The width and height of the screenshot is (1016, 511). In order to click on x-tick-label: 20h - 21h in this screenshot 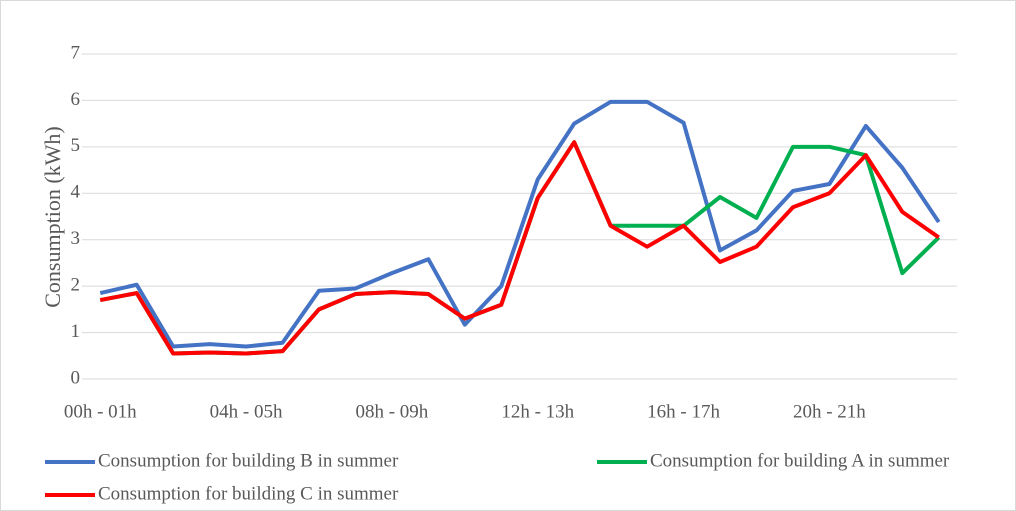, I will do `click(829, 411)`.